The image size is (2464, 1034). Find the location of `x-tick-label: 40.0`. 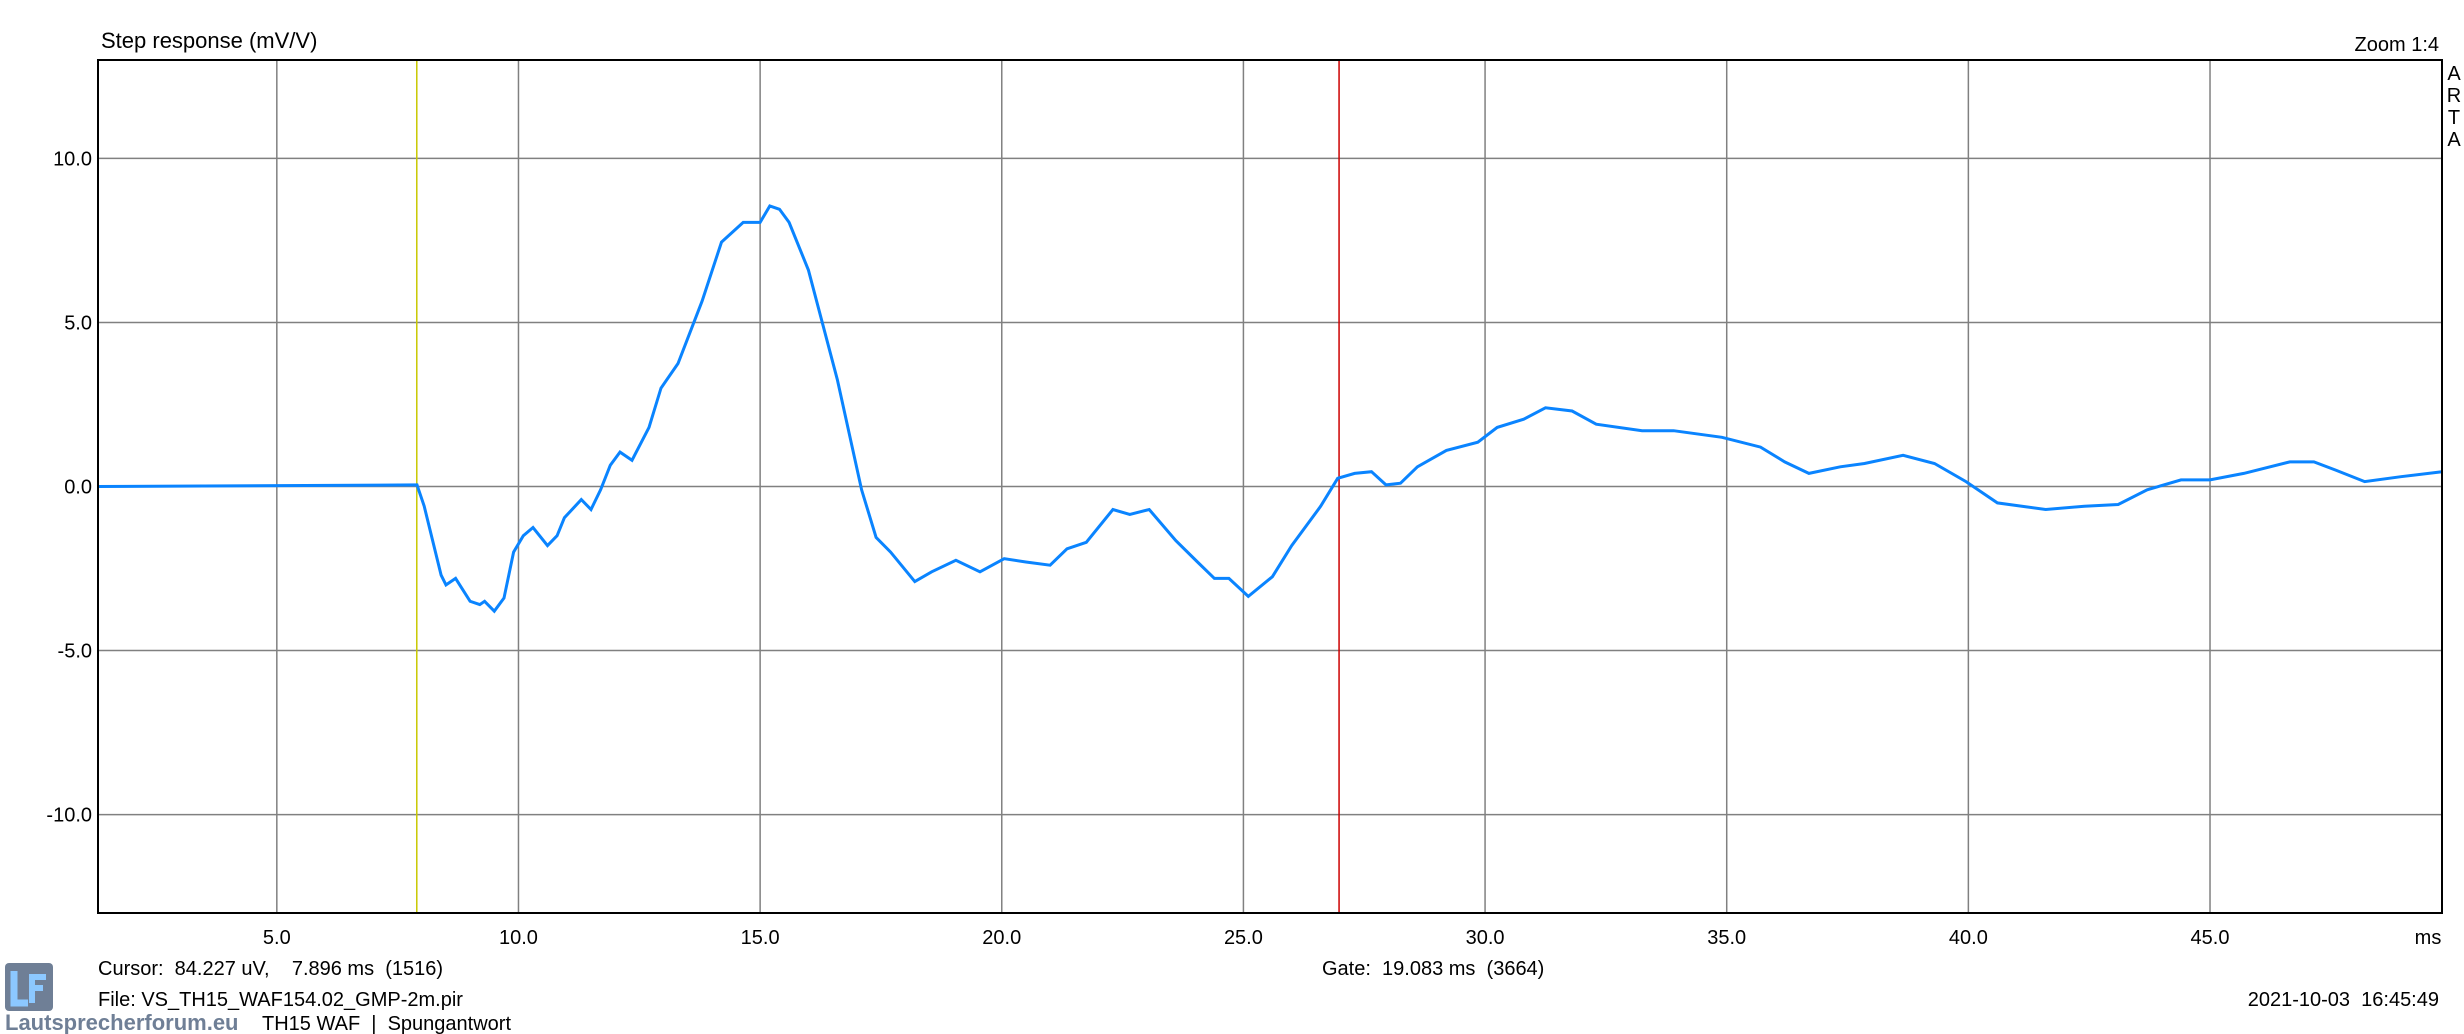

x-tick-label: 40.0 is located at coordinates (1968, 938).